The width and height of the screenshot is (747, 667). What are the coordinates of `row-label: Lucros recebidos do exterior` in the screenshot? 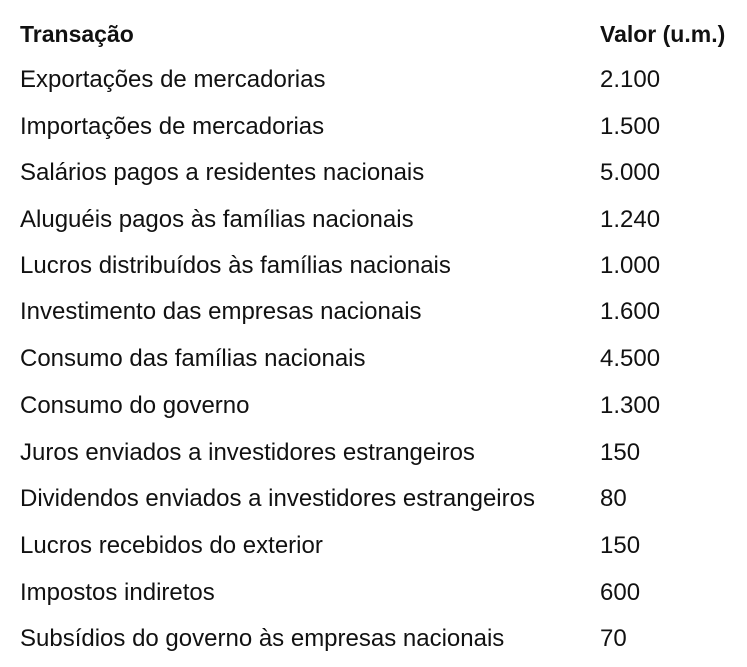 It's located at (171, 545).